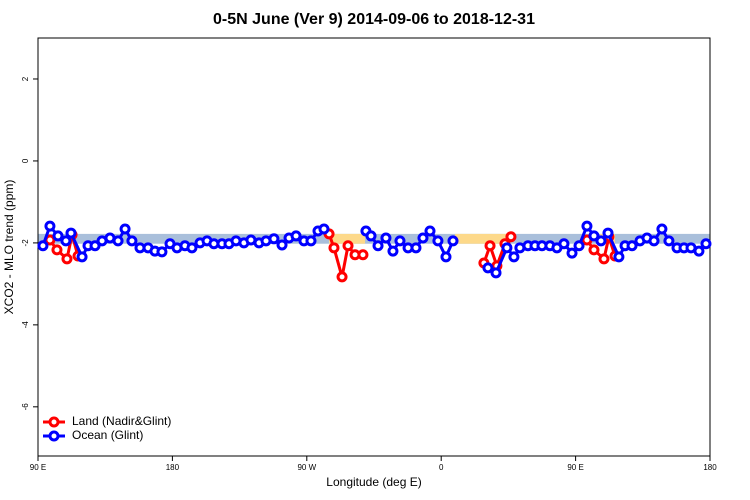 The height and width of the screenshot is (500, 750). What do you see at coordinates (441, 467) in the screenshot?
I see `x-tick-label: 0` at bounding box center [441, 467].